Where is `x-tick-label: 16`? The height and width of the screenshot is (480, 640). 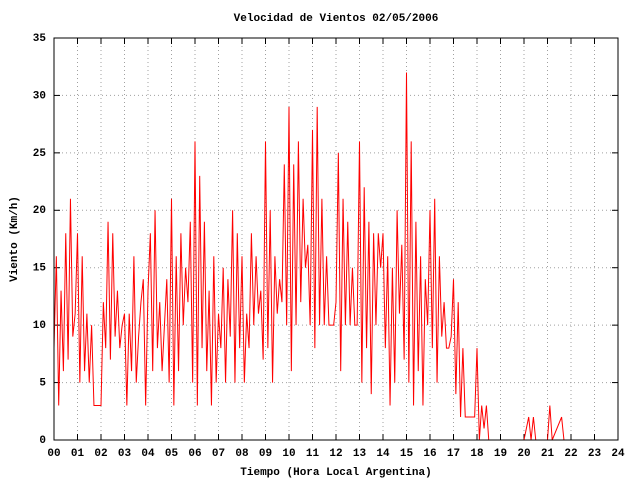
x-tick-label: 16 is located at coordinates (429, 454).